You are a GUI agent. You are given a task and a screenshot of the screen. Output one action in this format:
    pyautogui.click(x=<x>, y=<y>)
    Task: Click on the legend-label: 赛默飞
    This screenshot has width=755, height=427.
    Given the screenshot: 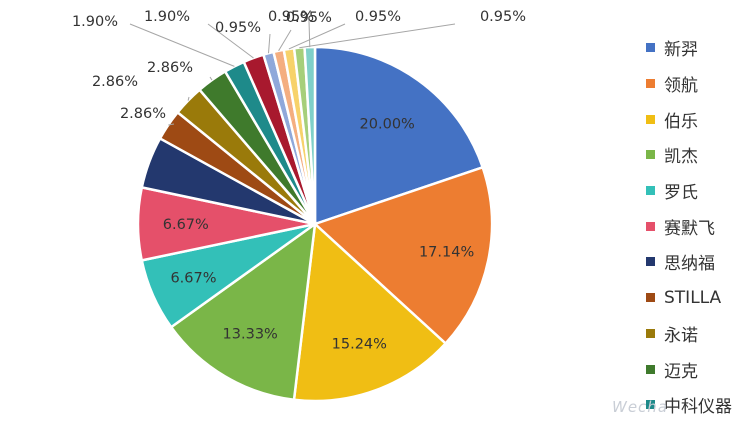 What is the action you would take?
    pyautogui.click(x=689, y=228)
    